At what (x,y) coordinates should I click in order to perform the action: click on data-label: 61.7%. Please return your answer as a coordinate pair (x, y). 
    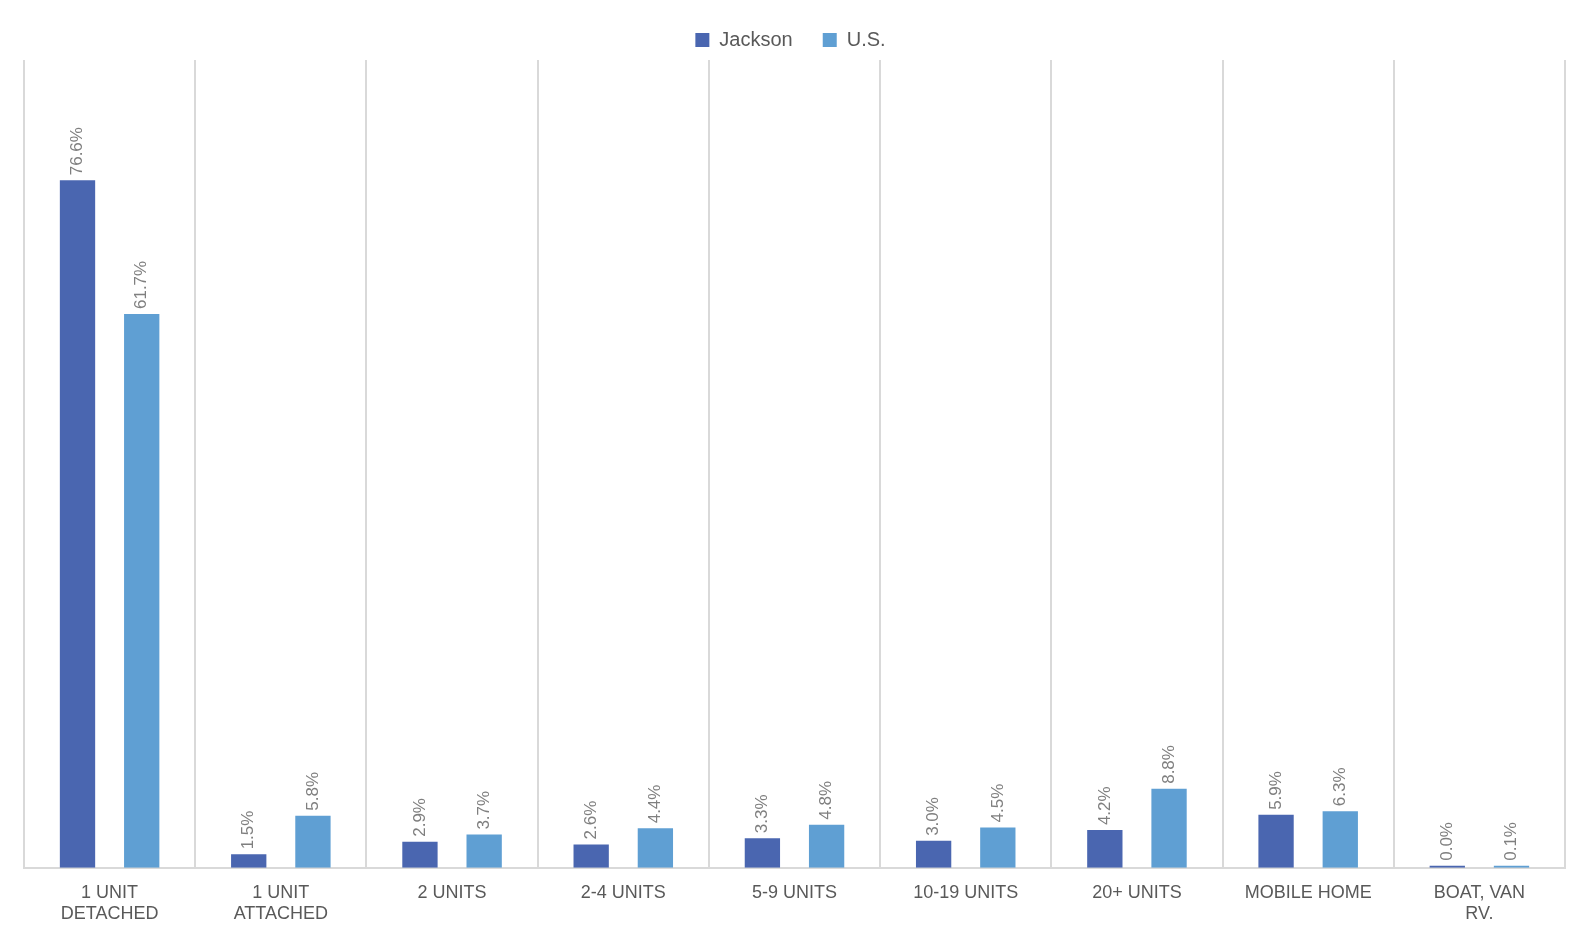
    Looking at the image, I should click on (141, 285).